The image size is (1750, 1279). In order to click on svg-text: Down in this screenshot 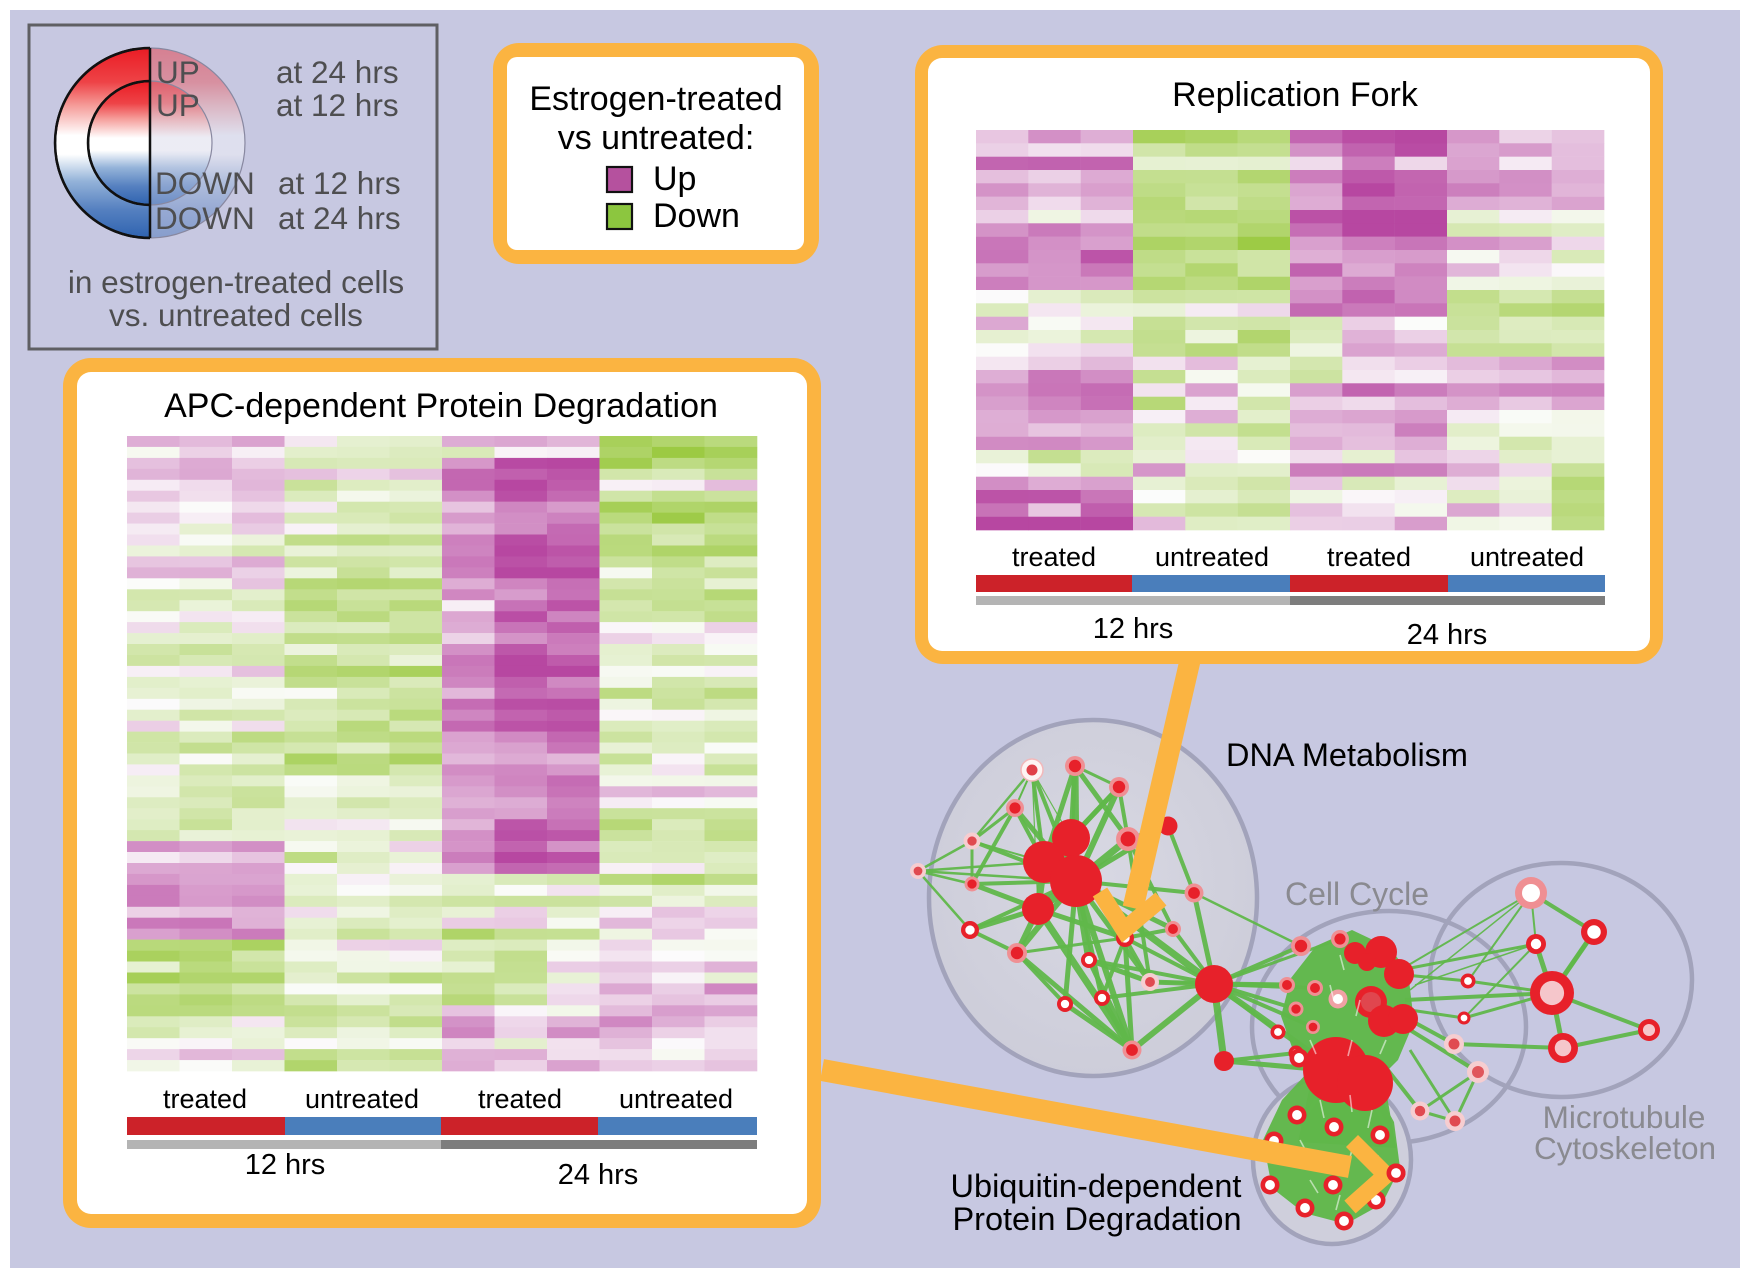, I will do `click(696, 216)`.